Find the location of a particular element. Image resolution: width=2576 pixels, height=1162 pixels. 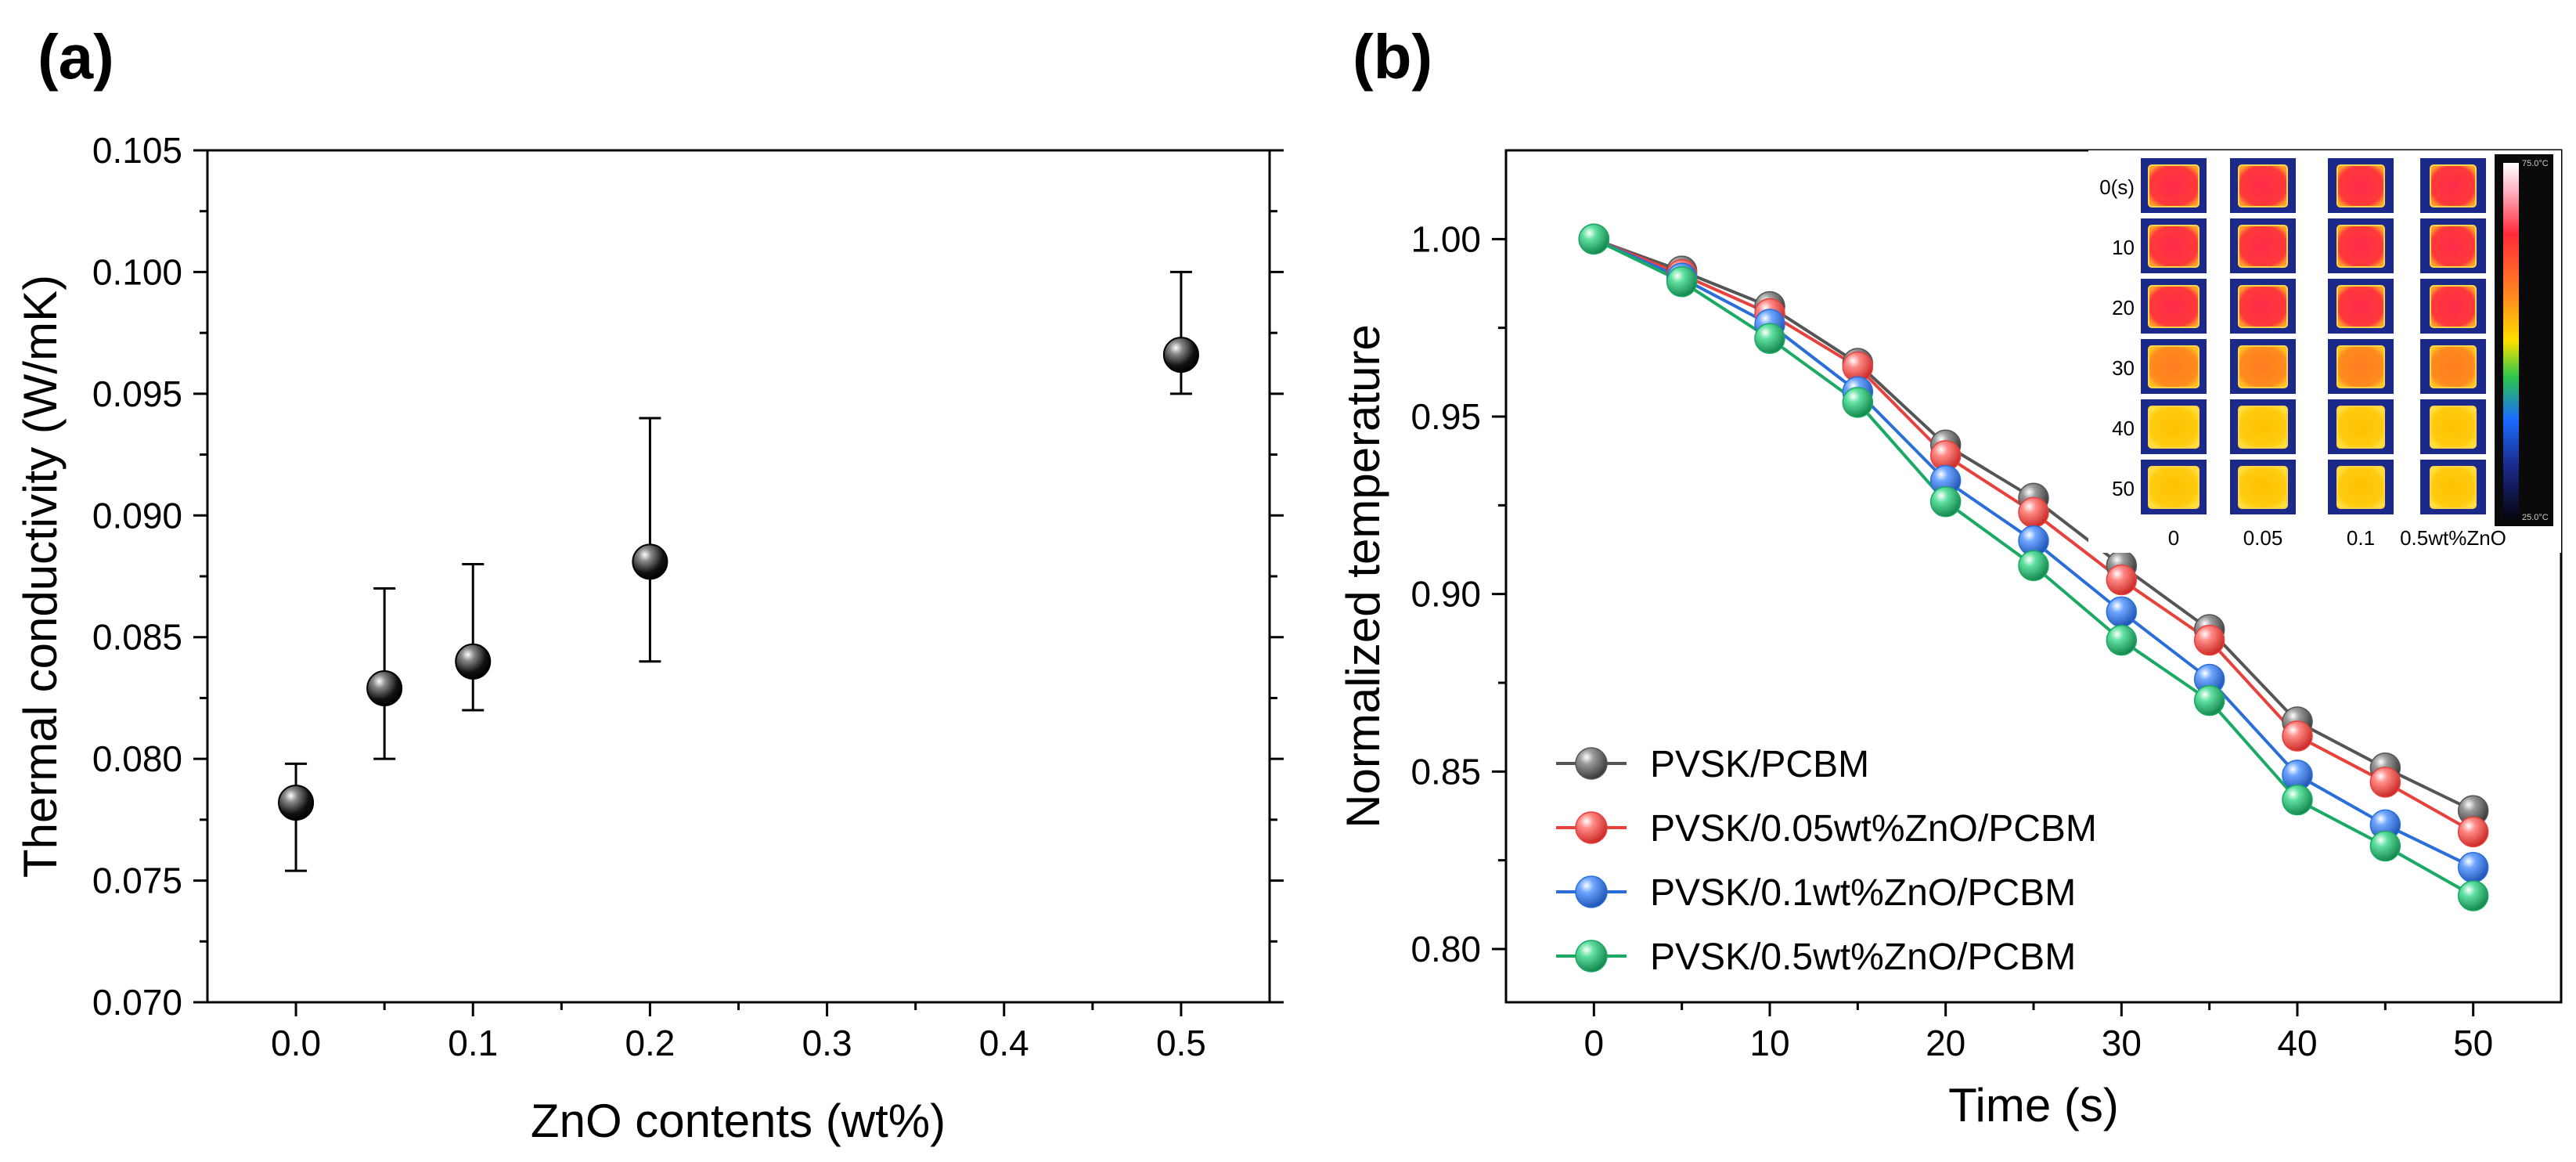

chart-b-y-ticks: 0.80 0.85 0.90 0.95 1.00 is located at coordinates (1458, 593).